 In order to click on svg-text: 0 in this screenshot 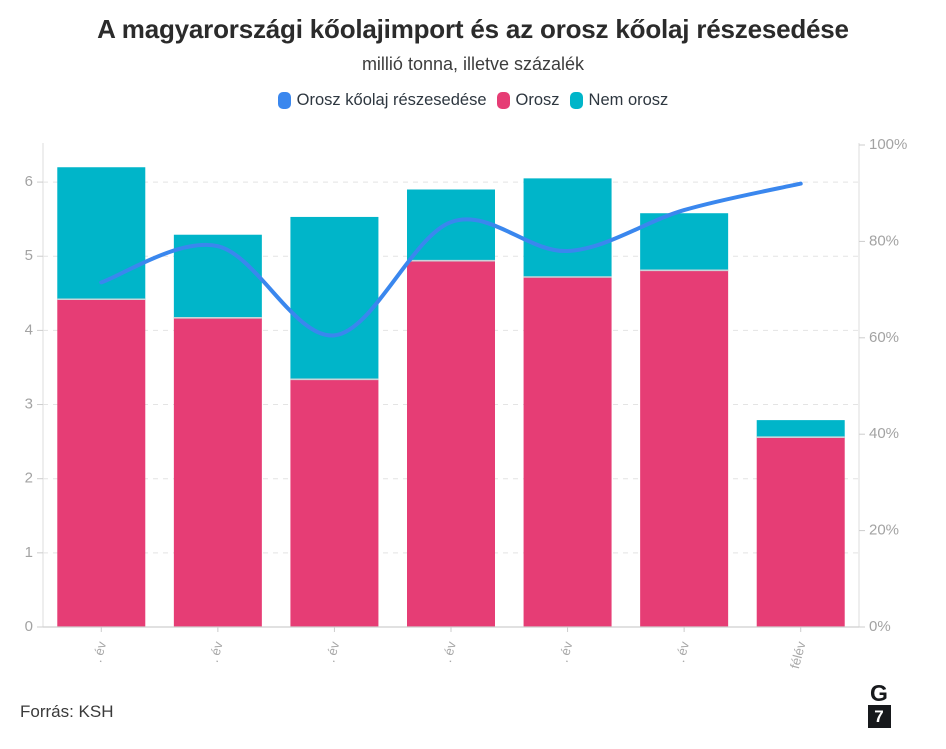, I will do `click(29, 626)`.